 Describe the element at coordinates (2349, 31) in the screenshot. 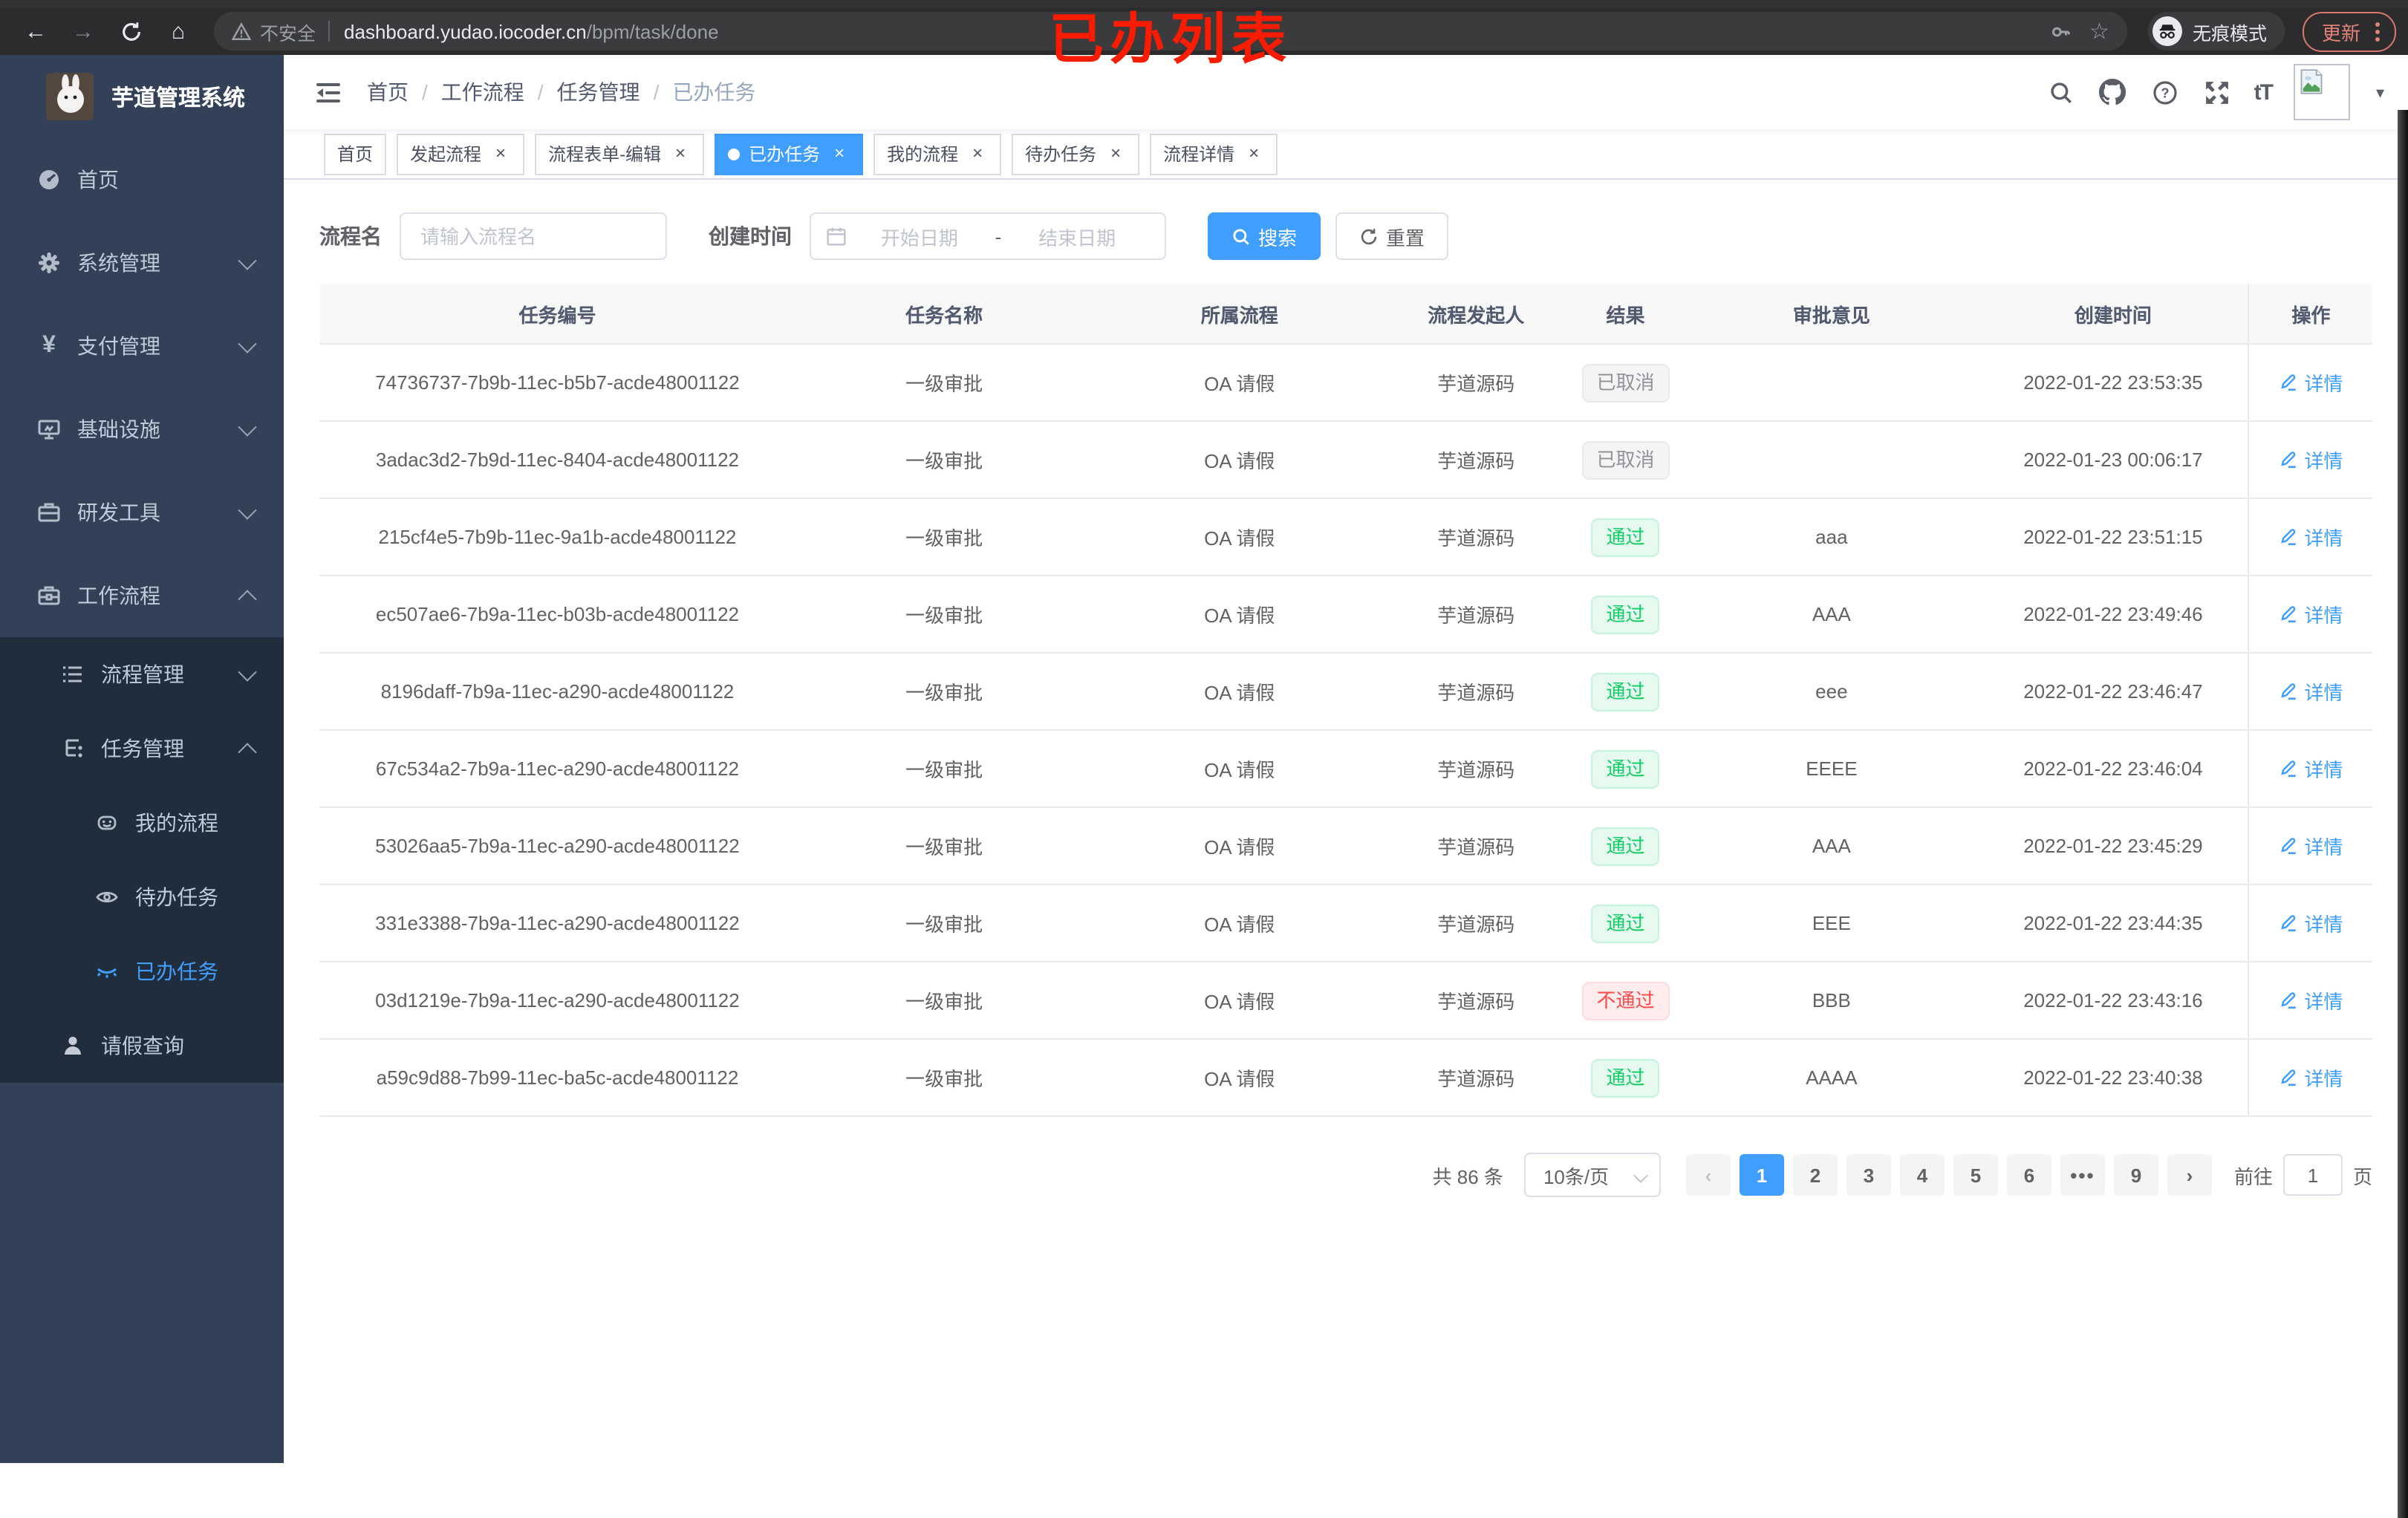

I see `browser-update-button: 更新` at that location.